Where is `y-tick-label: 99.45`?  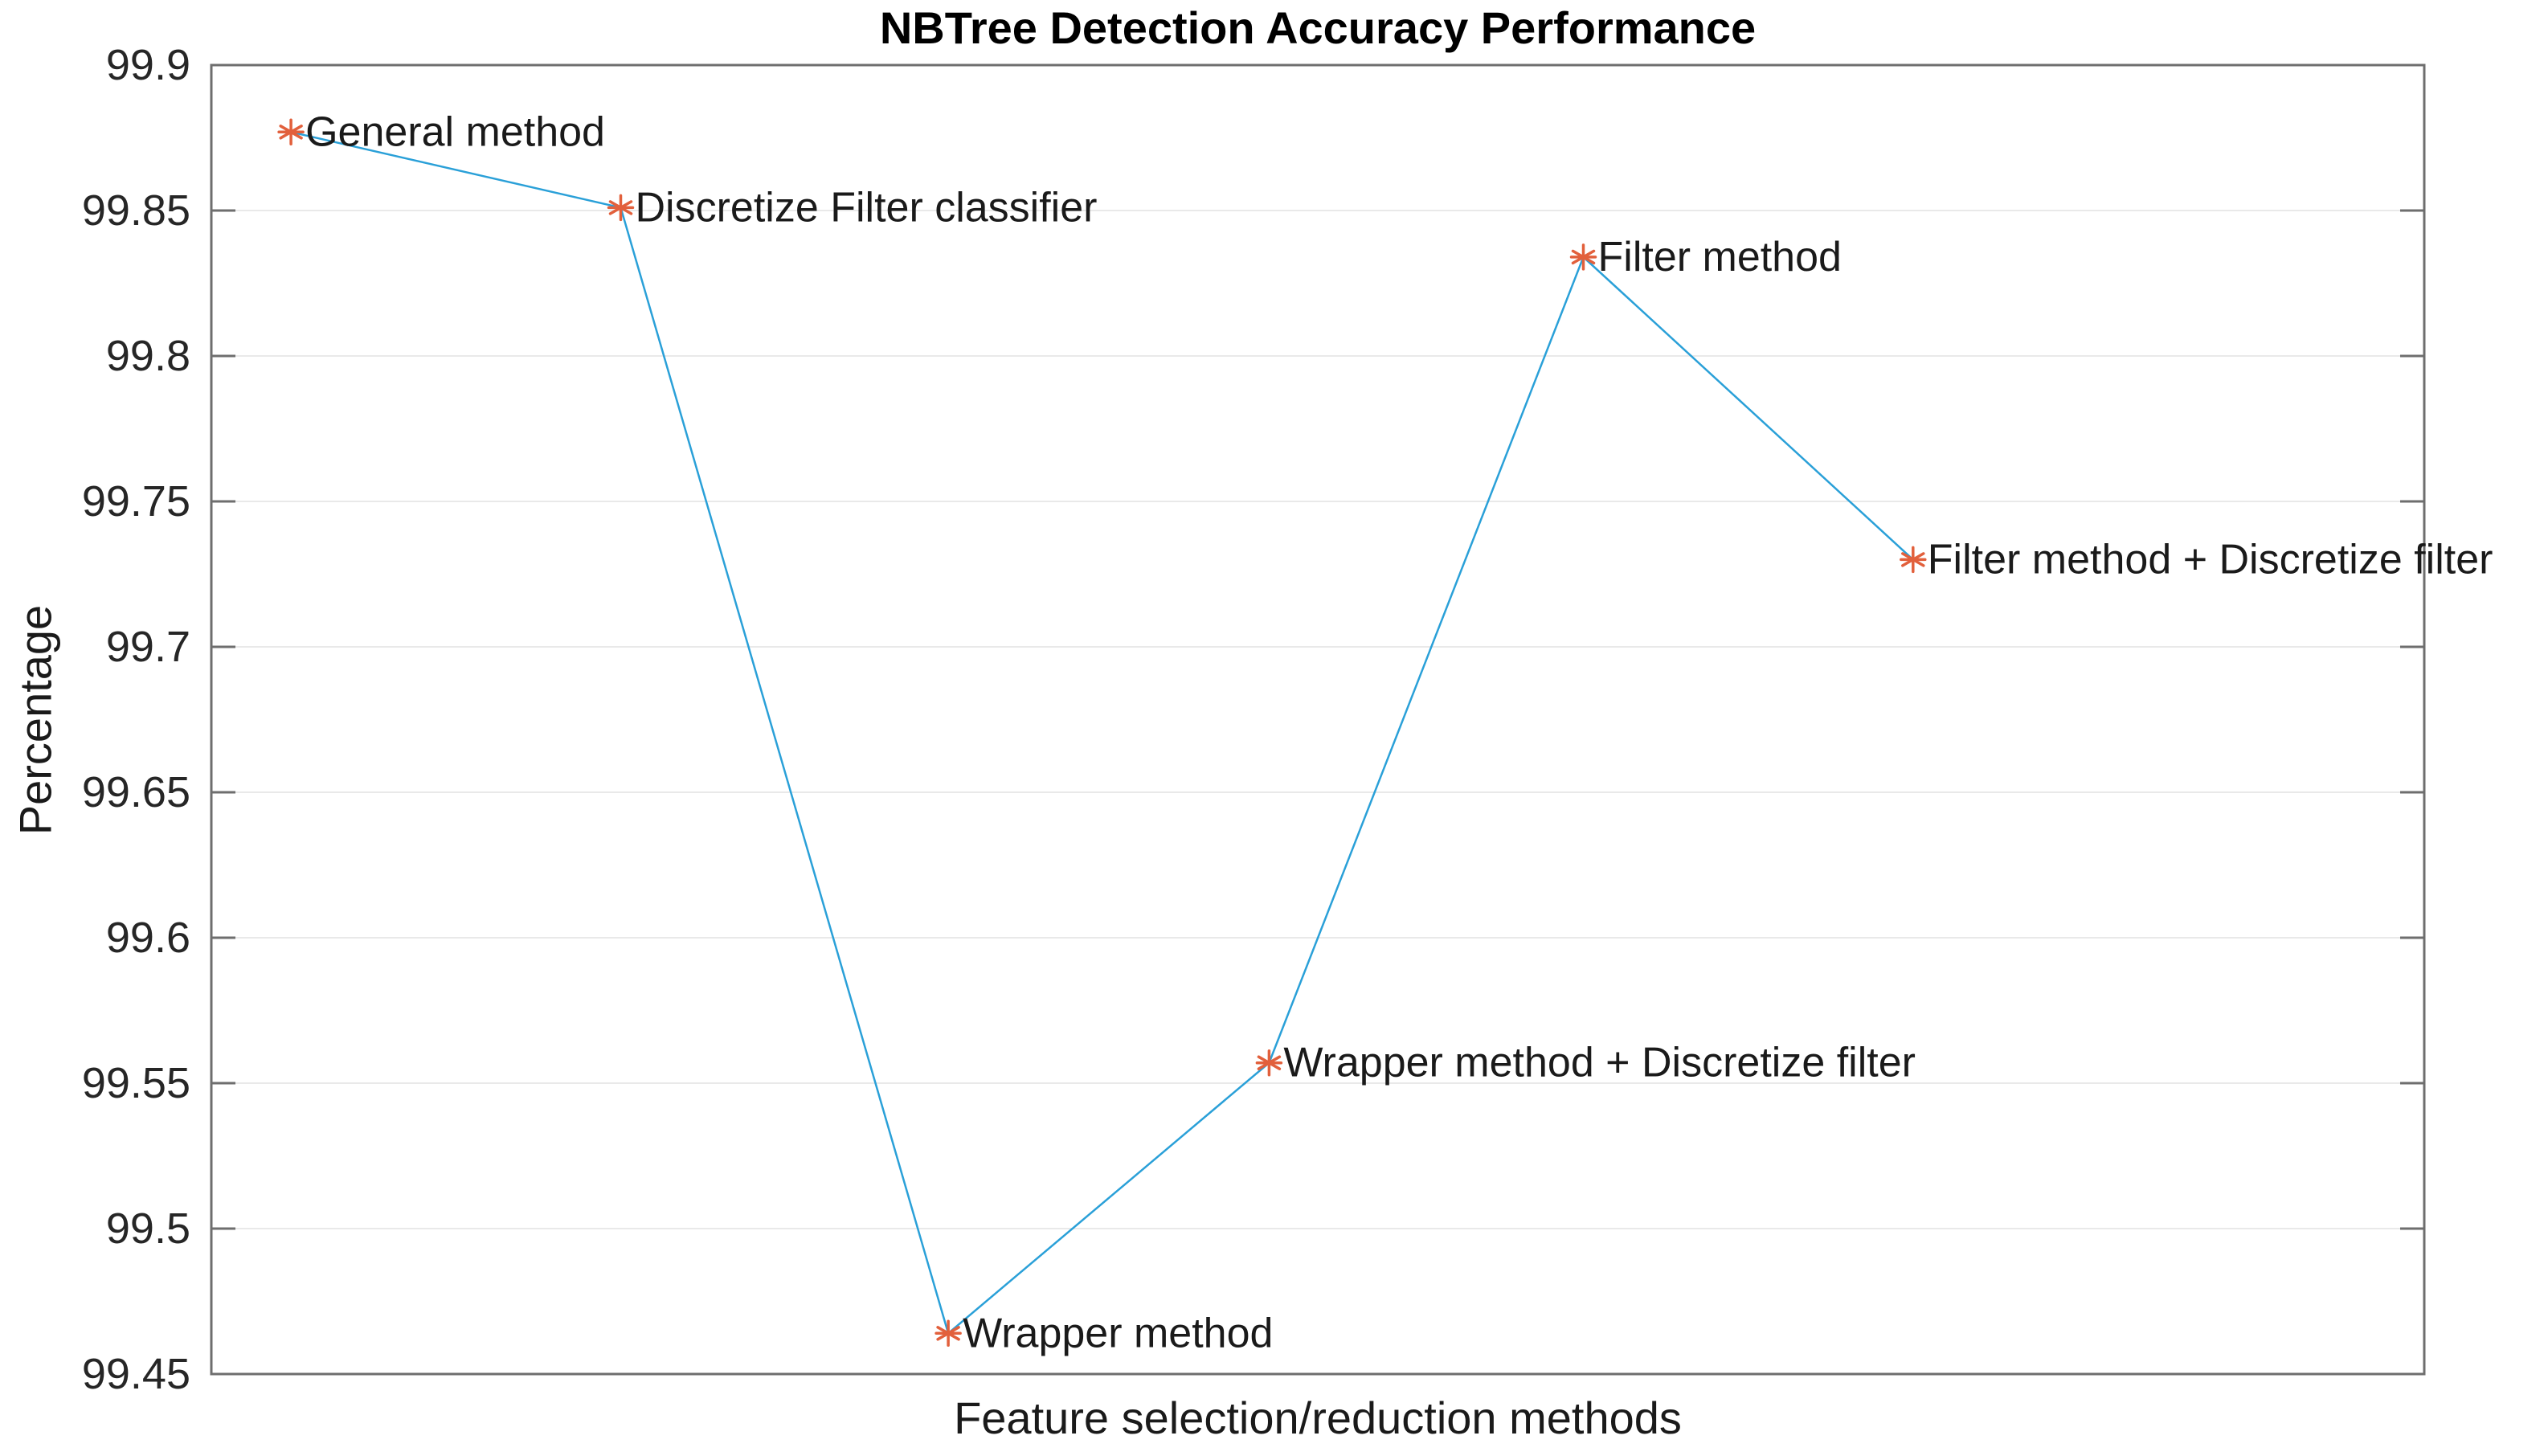 y-tick-label: 99.45 is located at coordinates (136, 1374).